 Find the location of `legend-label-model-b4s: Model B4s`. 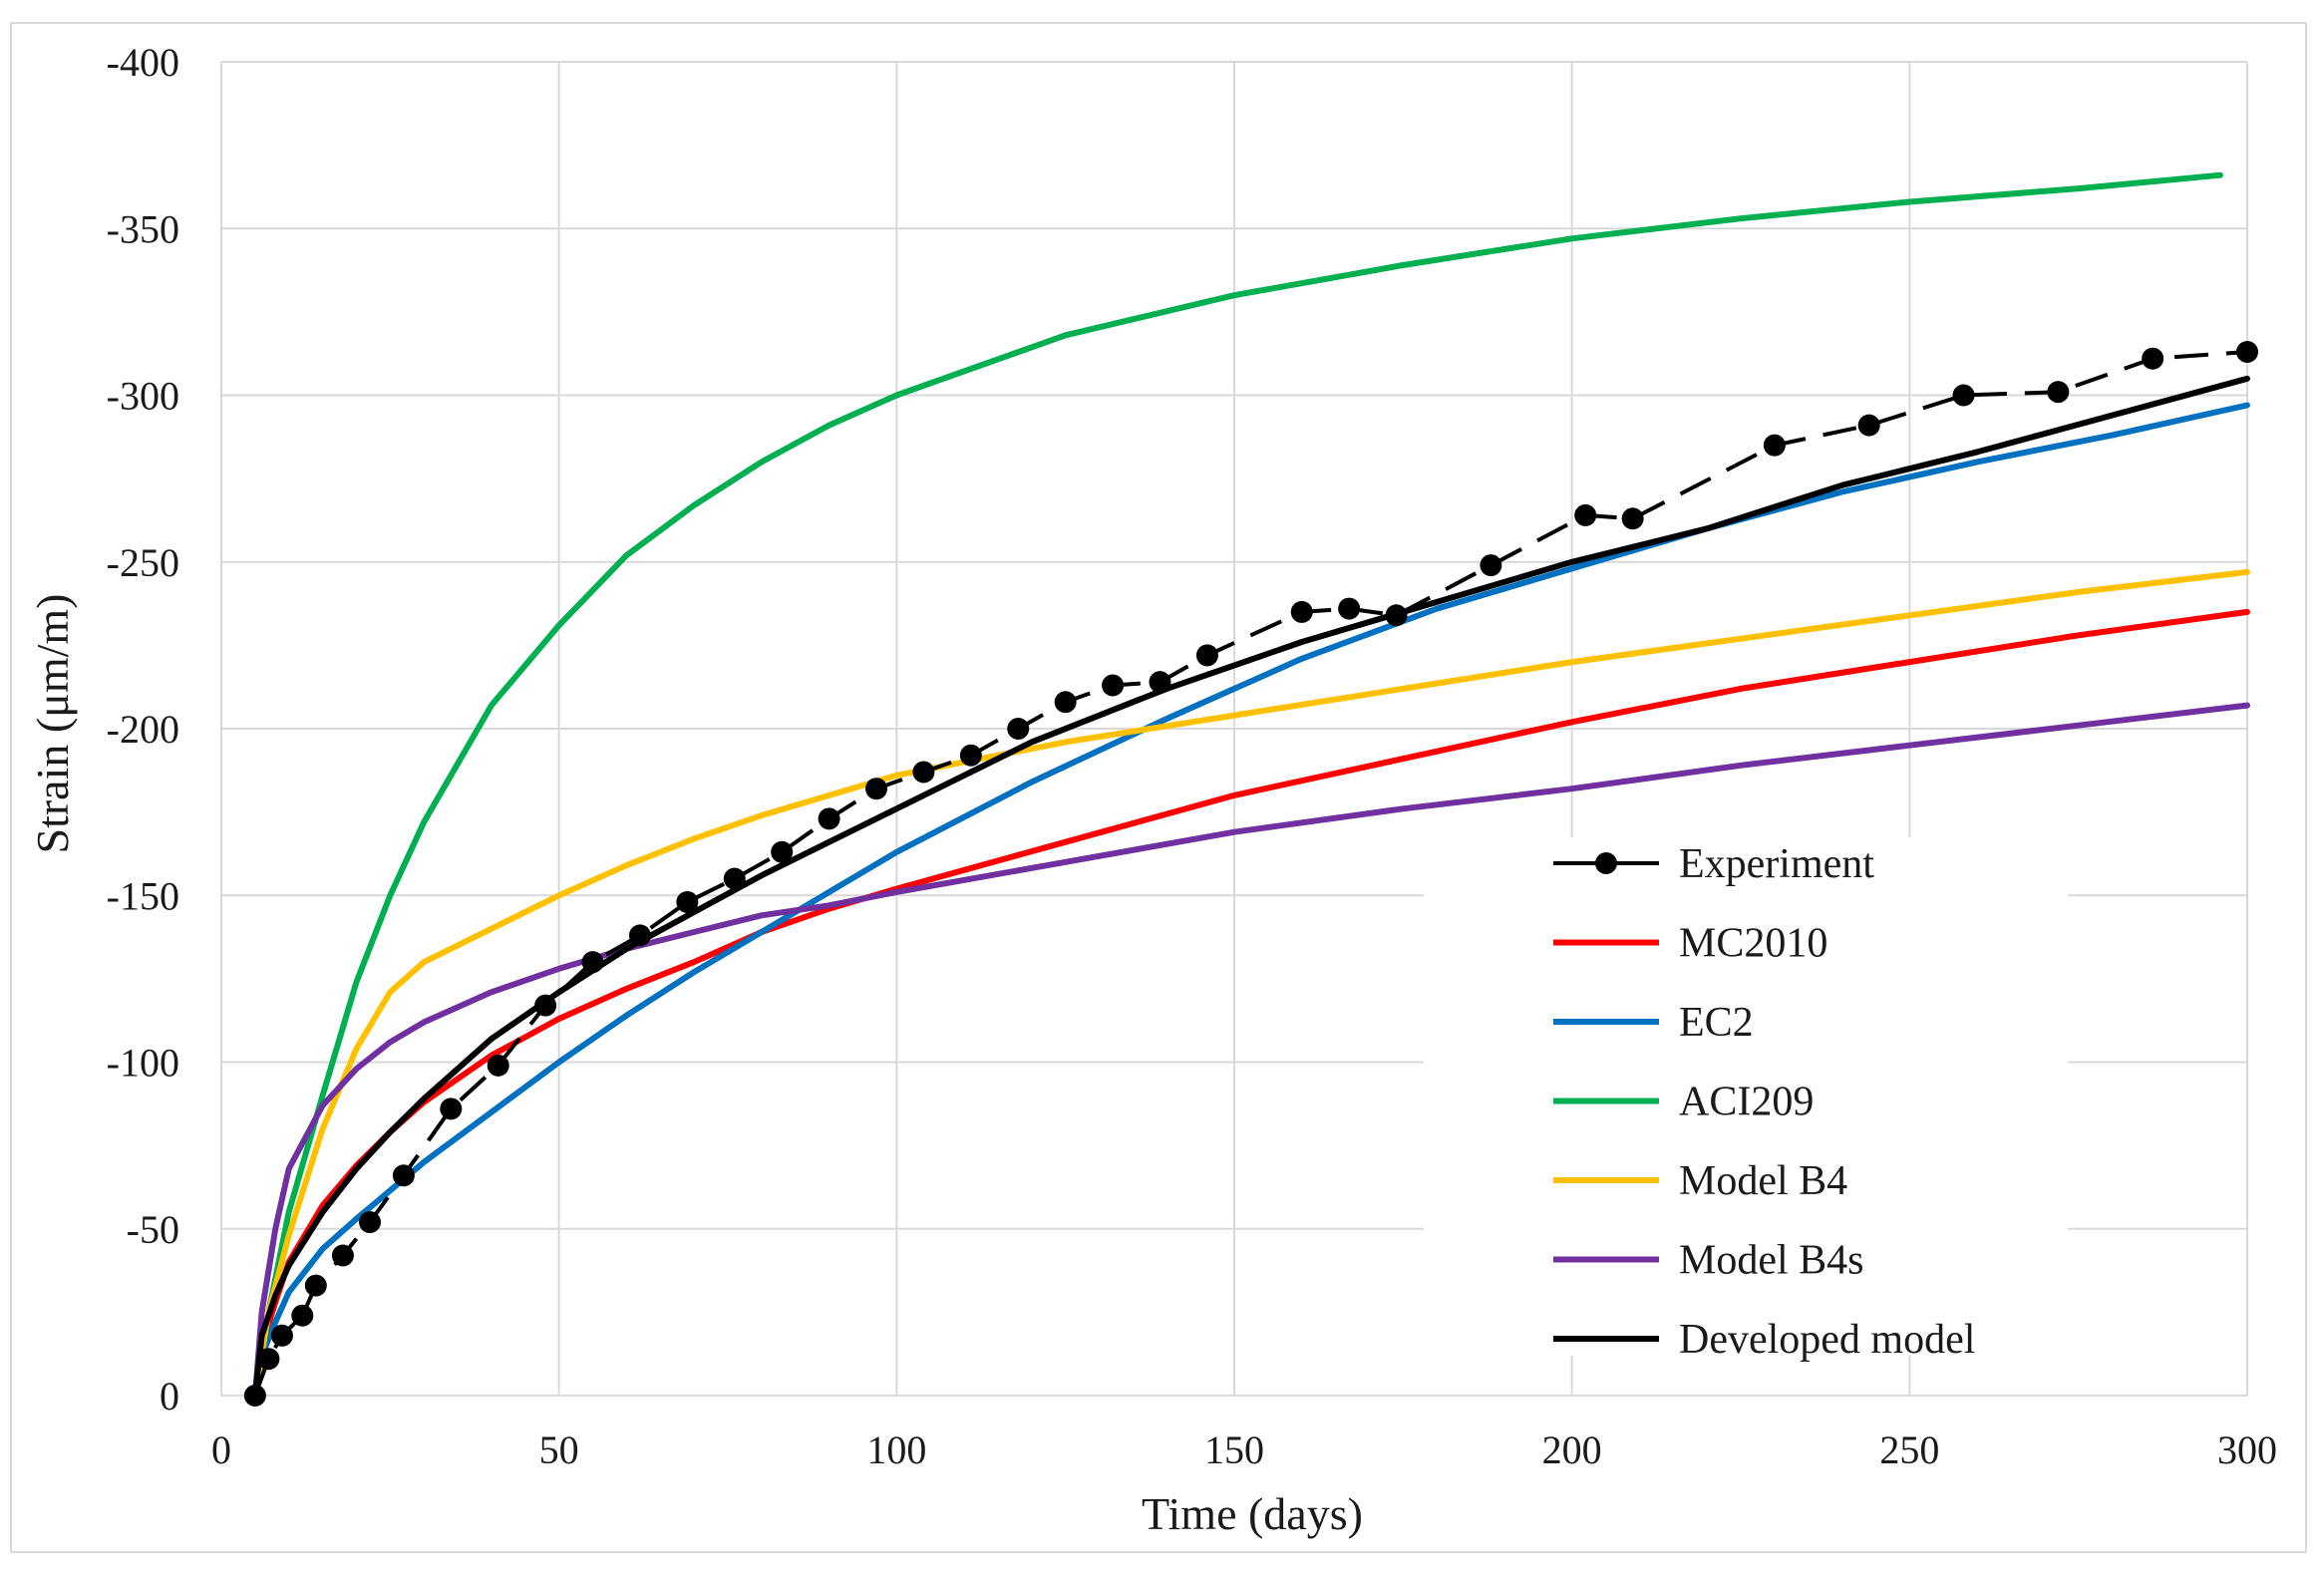

legend-label-model-b4s: Model B4s is located at coordinates (1771, 1261).